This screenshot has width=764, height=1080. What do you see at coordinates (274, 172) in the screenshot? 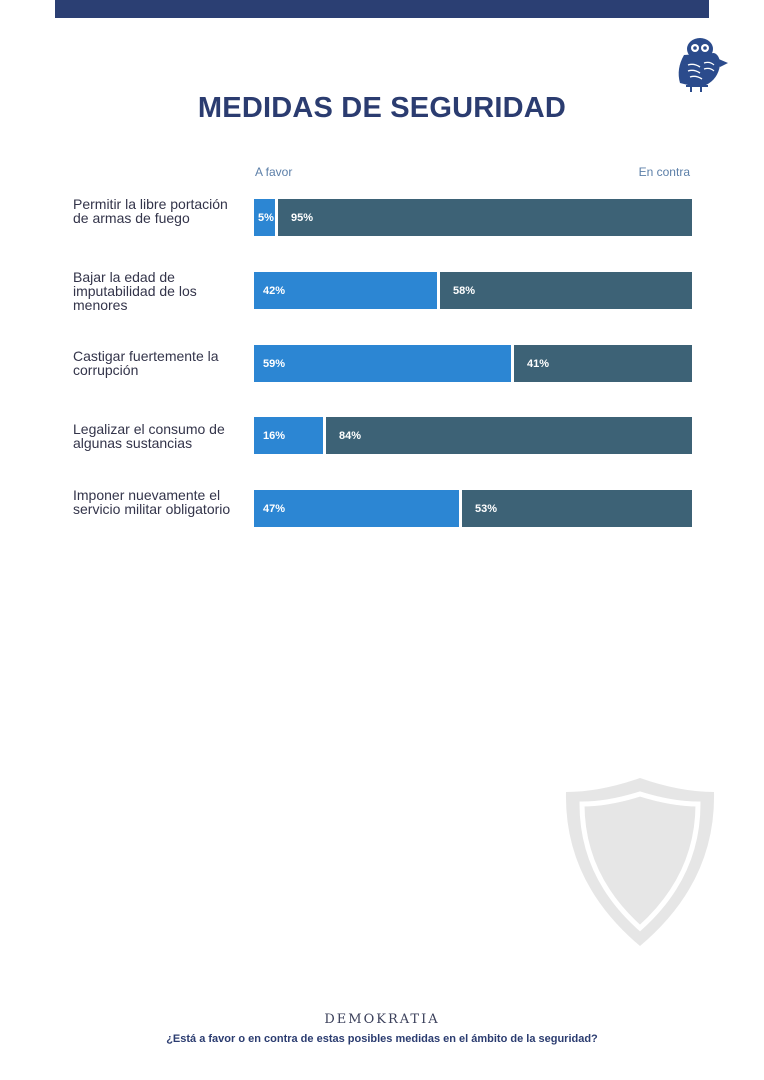
I see `legend-a-favor: A favor` at bounding box center [274, 172].